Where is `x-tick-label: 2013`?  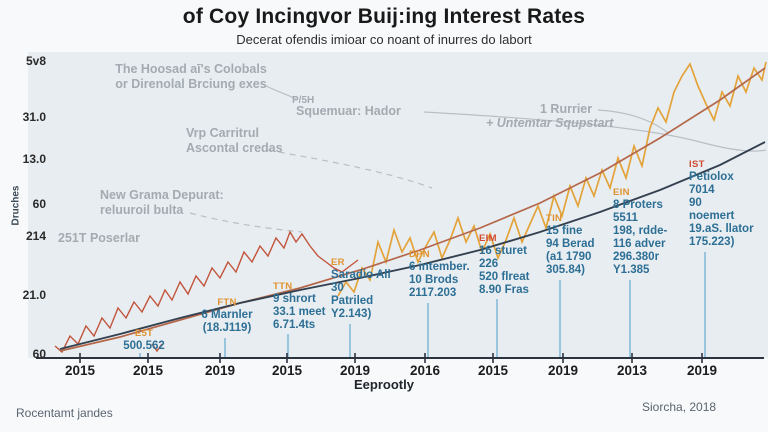
x-tick-label: 2013 is located at coordinates (632, 370).